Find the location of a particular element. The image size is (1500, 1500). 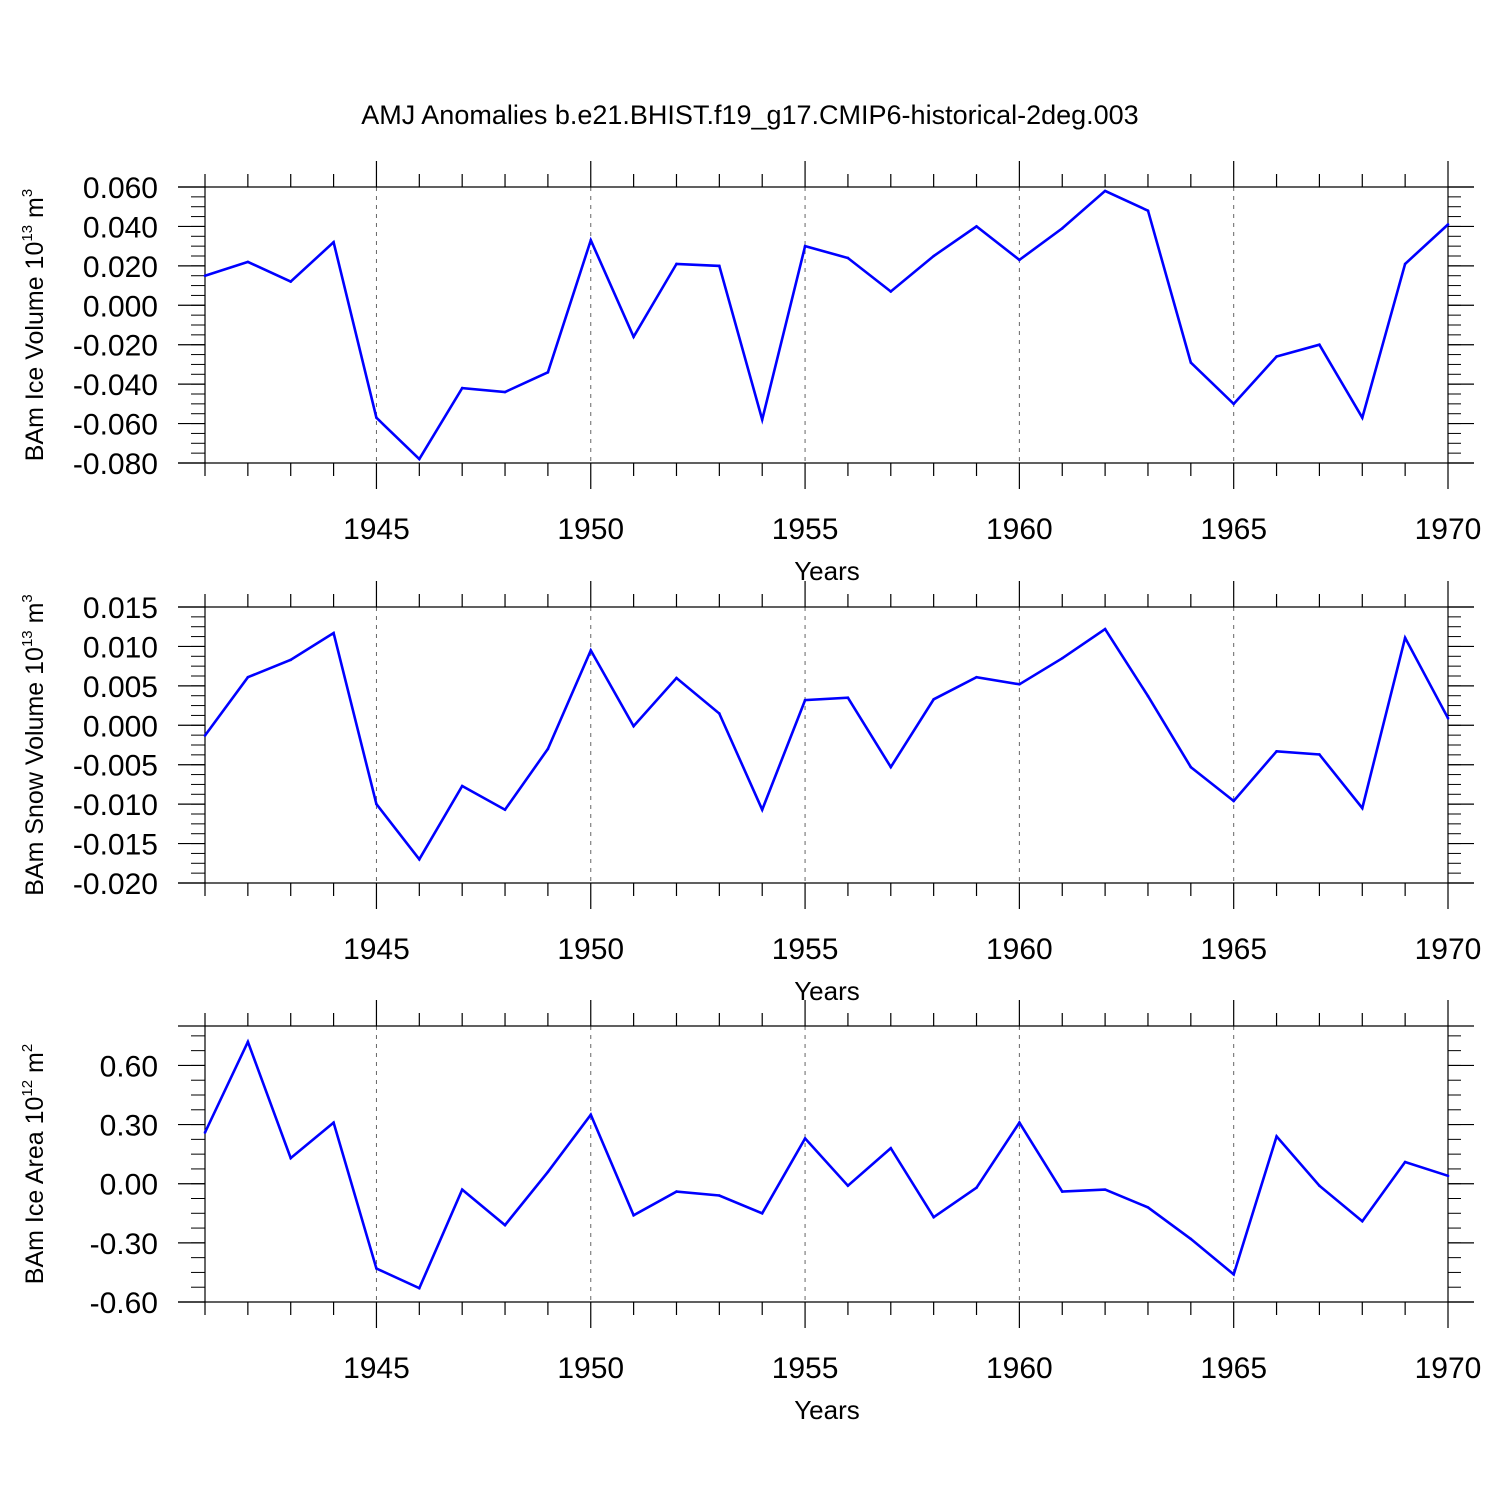

y-tick-label: -0.60 is located at coordinates (124, 1303).